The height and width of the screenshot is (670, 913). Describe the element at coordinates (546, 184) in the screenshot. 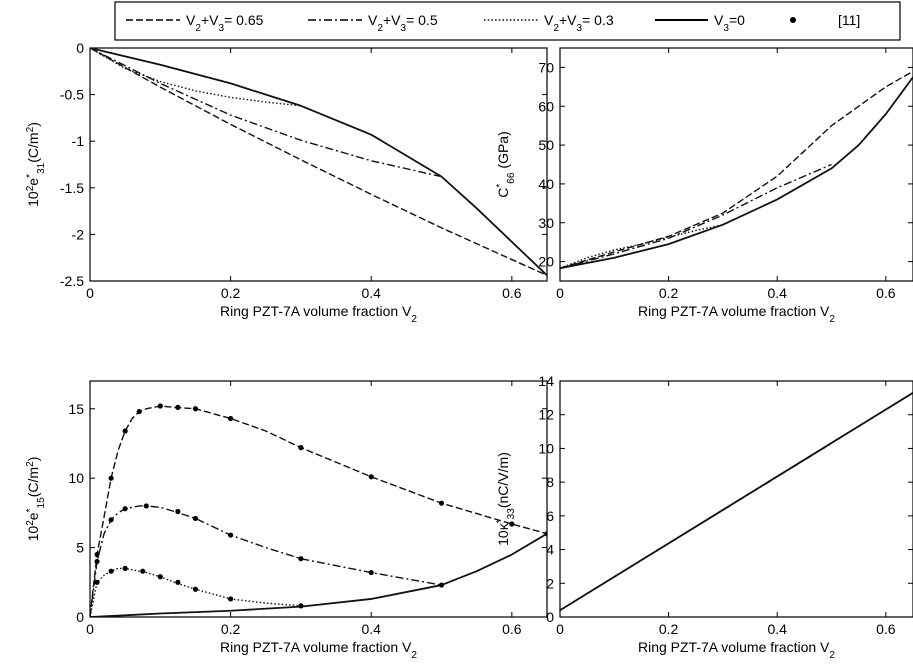

I see `y-tick-label: 40` at that location.